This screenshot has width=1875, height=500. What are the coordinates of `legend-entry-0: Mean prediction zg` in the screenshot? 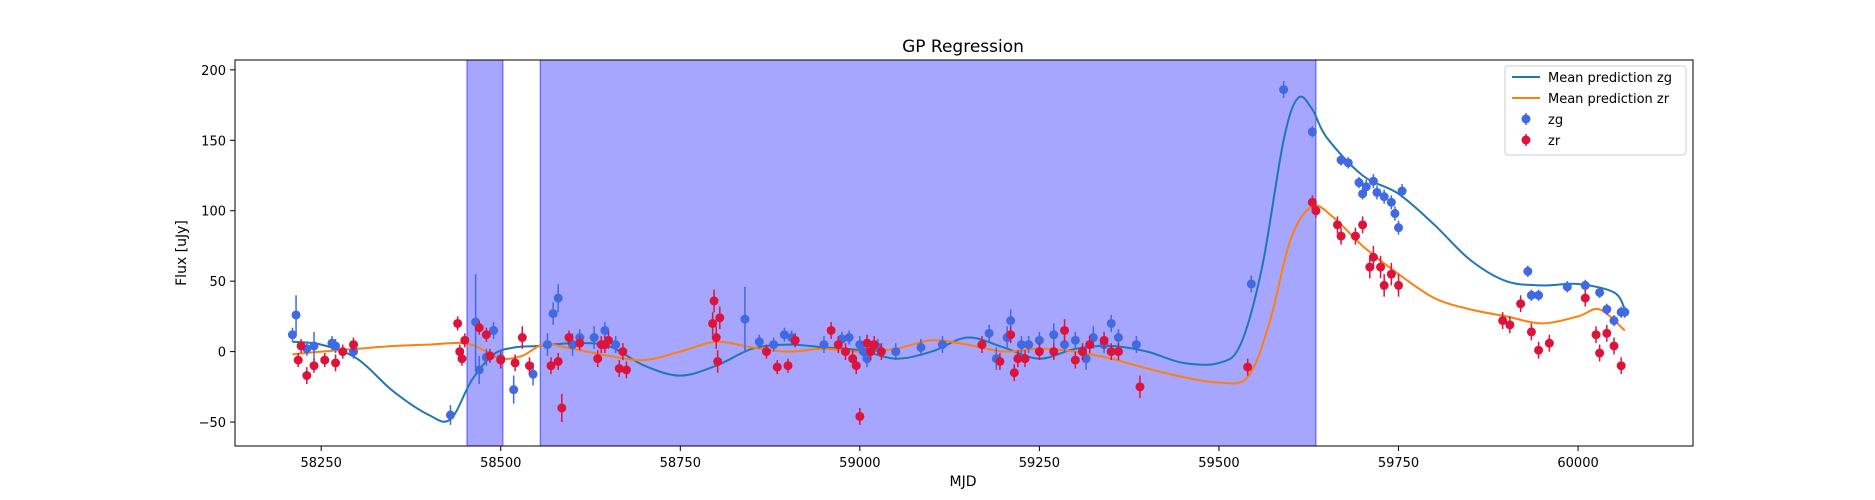 It's located at (1592, 78).